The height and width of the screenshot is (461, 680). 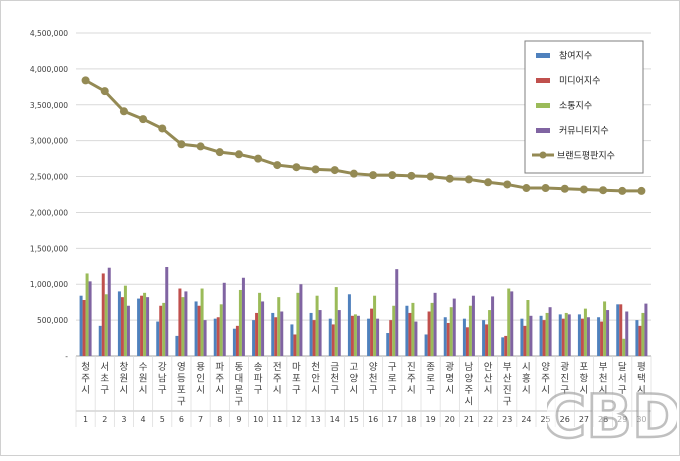 I want to click on x-tick-label: 포, so click(x=181, y=390).